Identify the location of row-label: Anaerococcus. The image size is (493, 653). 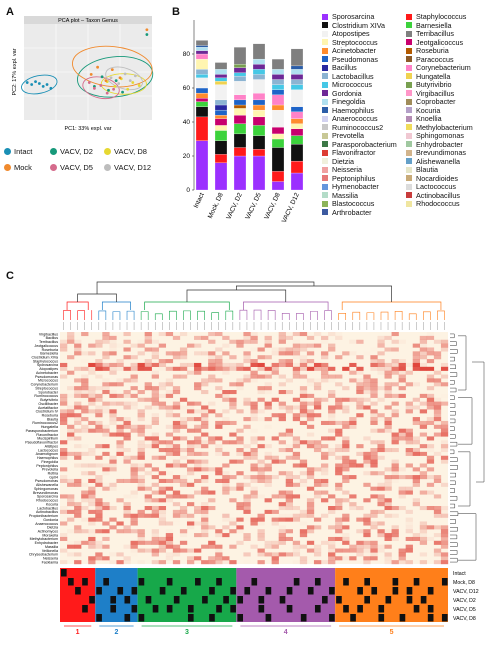
(46, 524).